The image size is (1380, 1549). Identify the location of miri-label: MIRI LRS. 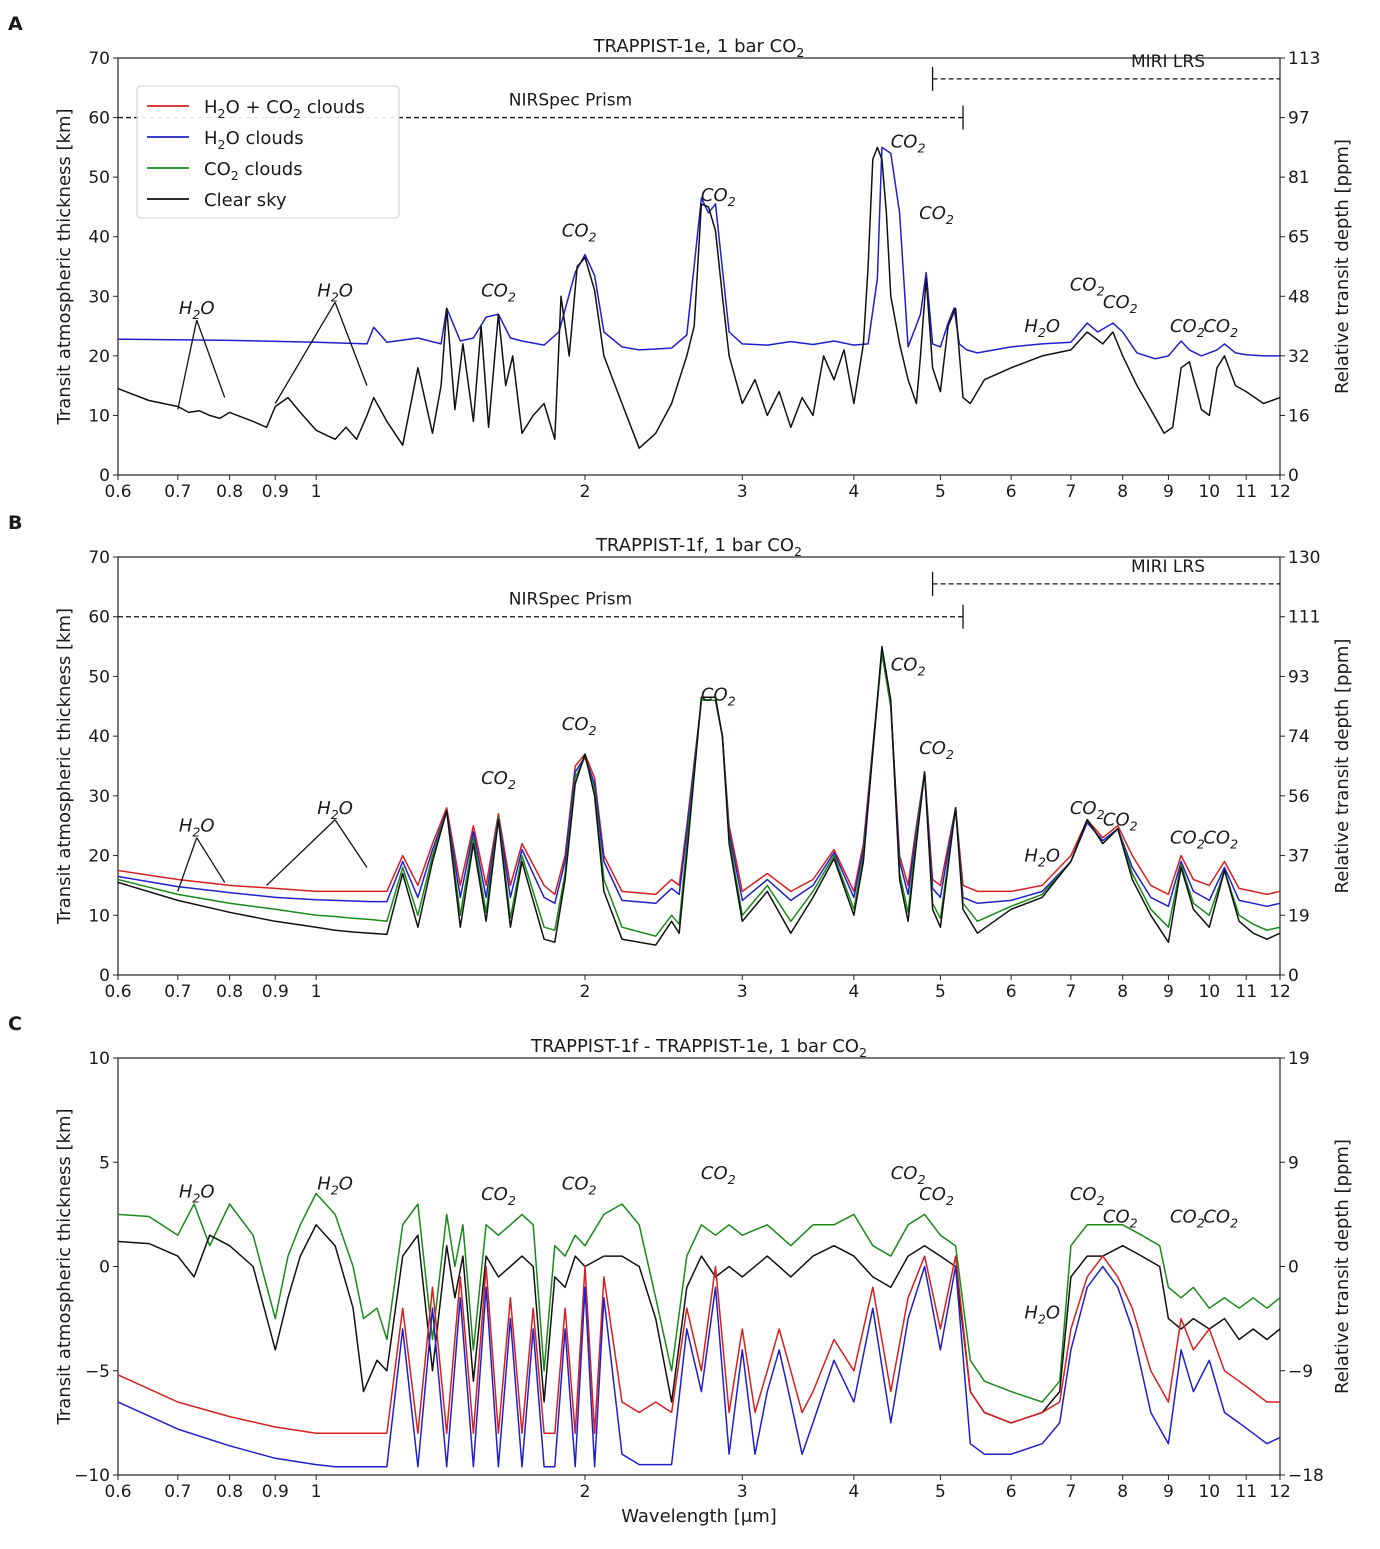
(1168, 567).